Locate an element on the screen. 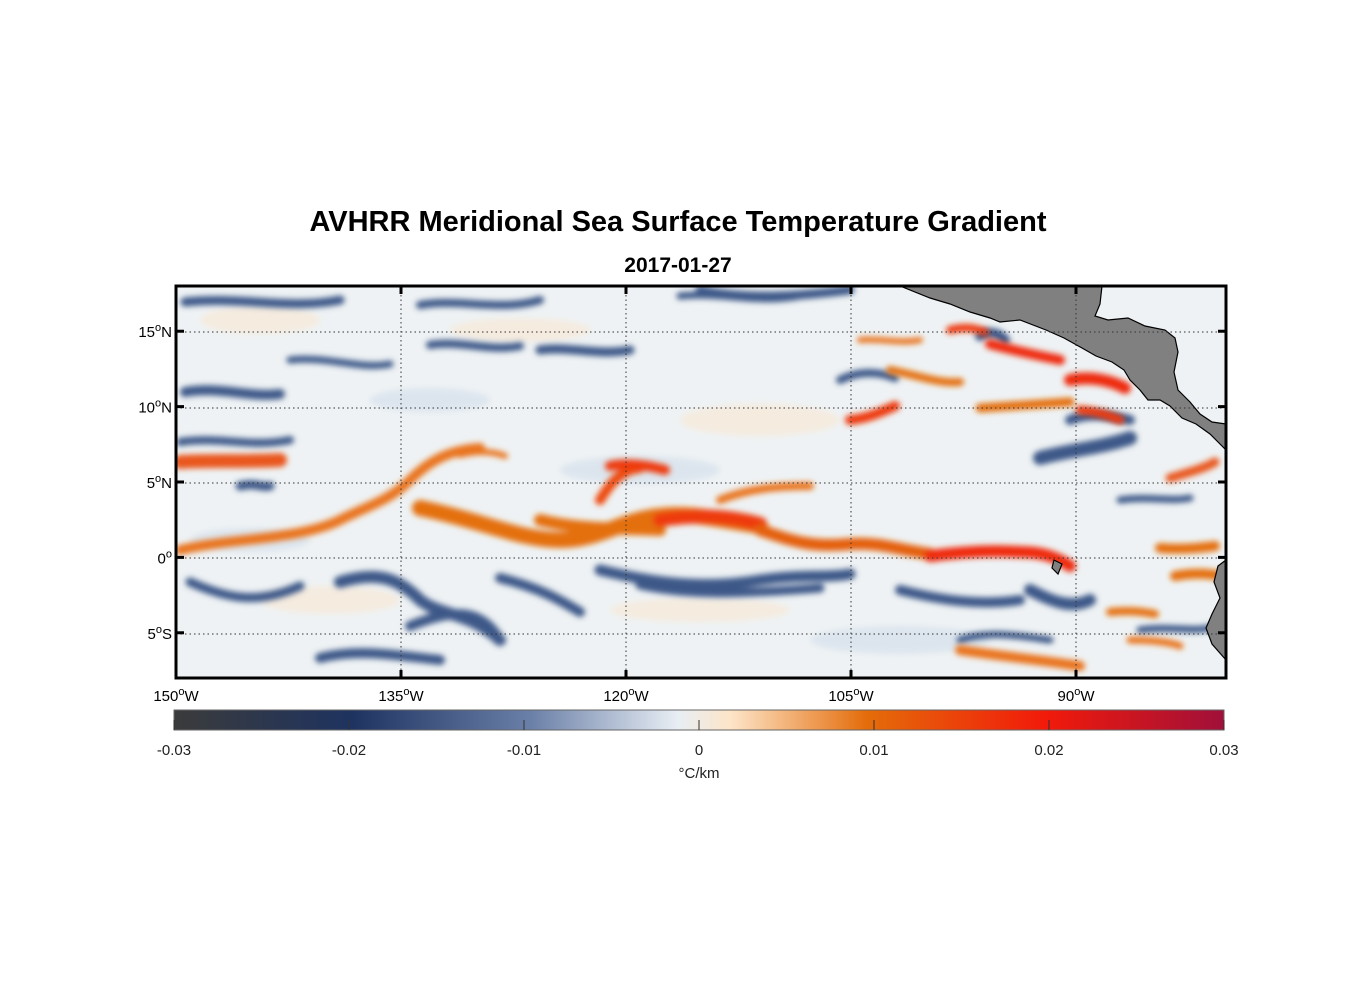 This screenshot has height=1000, width=1356. colorbar-ticks: -0.03 -0.02 -0.01 0 0.01 0.02 0.03 is located at coordinates (698, 739).